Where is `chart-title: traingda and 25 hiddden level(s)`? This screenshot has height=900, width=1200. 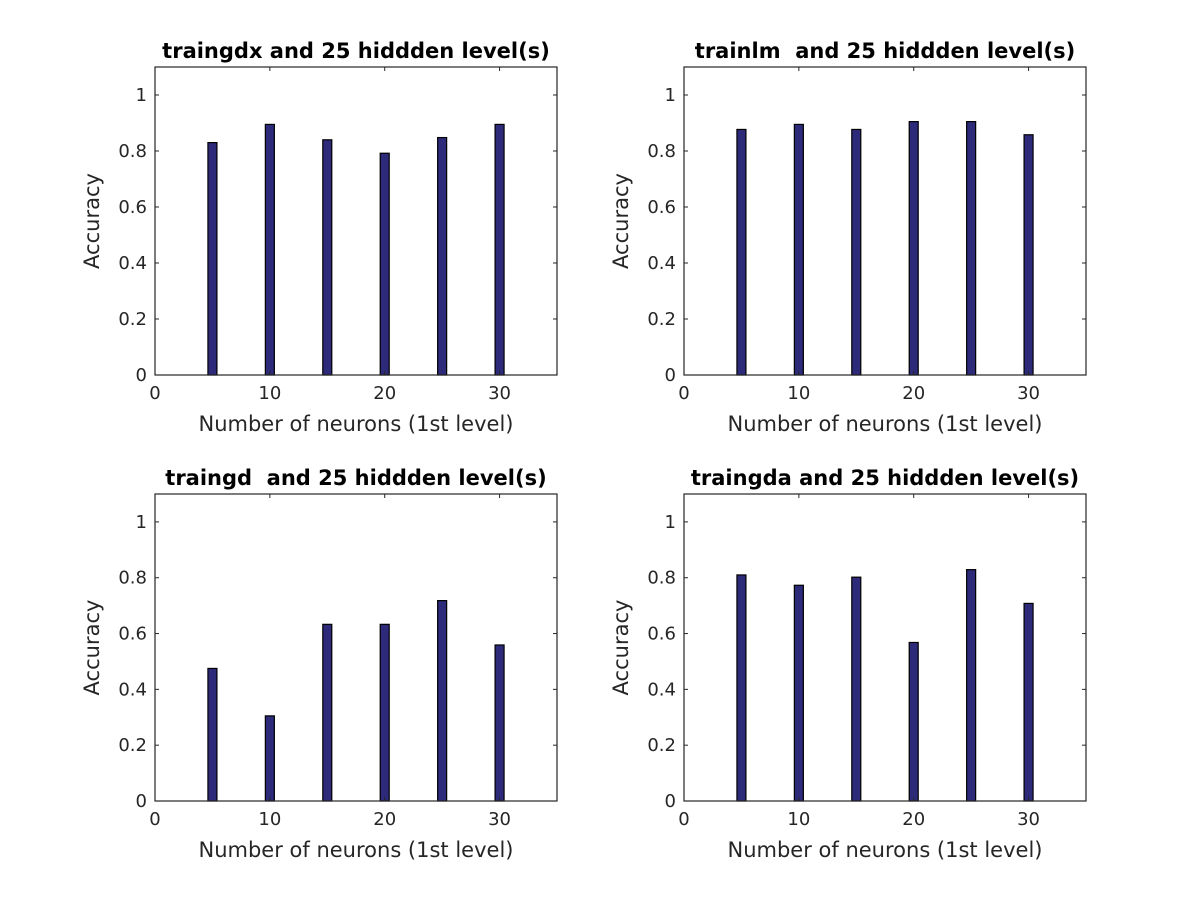
chart-title: traingda and 25 hiddden level(s) is located at coordinates (885, 478).